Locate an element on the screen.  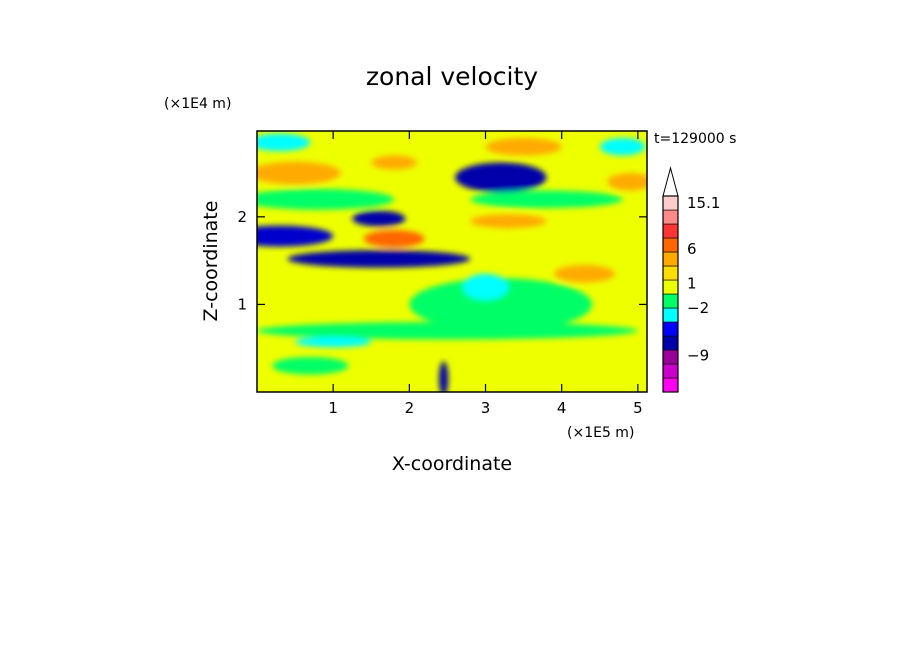
time-label: t=129000 s is located at coordinates (695, 139).